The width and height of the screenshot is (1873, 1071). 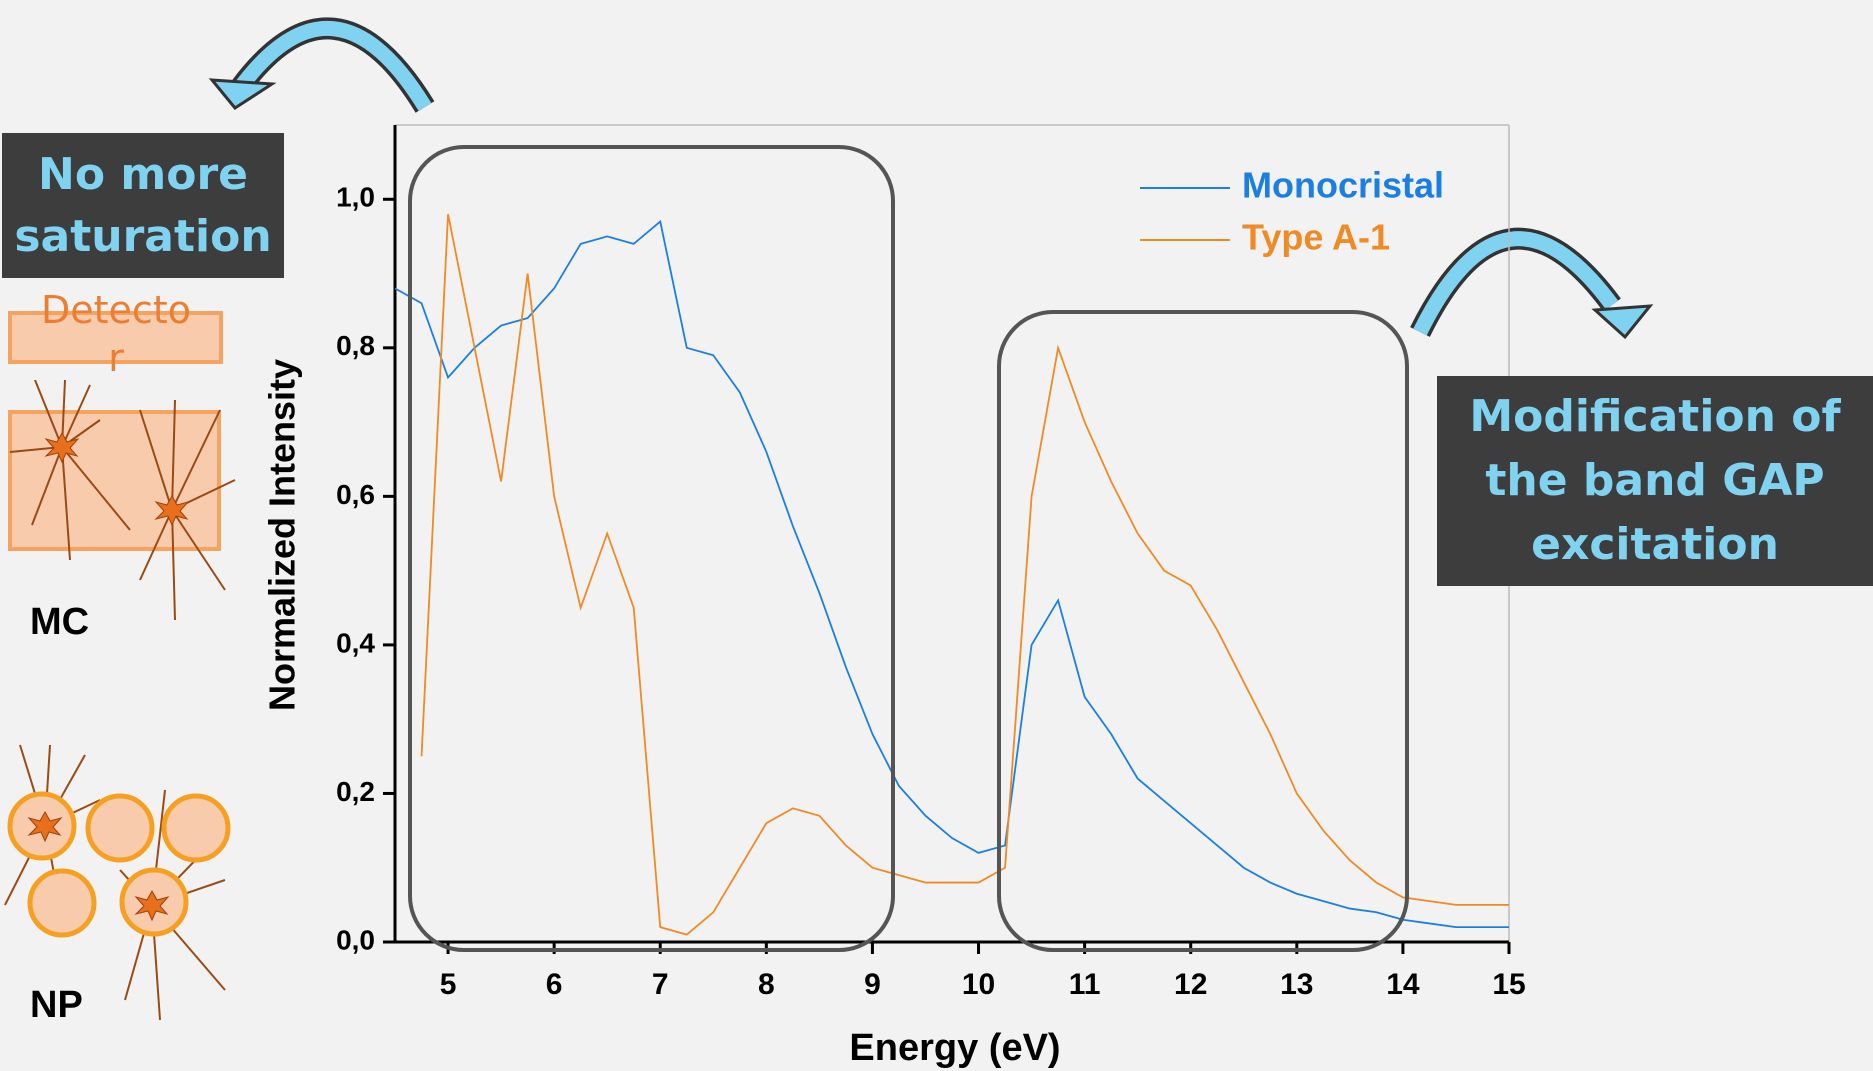 What do you see at coordinates (954, 1048) in the screenshot?
I see `x-axis-title: Energy (eV)` at bounding box center [954, 1048].